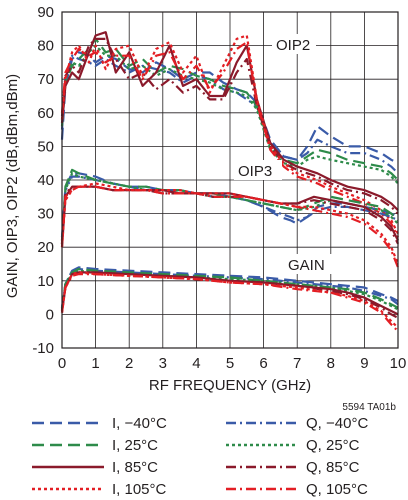  Describe the element at coordinates (364, 363) in the screenshot. I see `x-tick-label: 9` at that location.